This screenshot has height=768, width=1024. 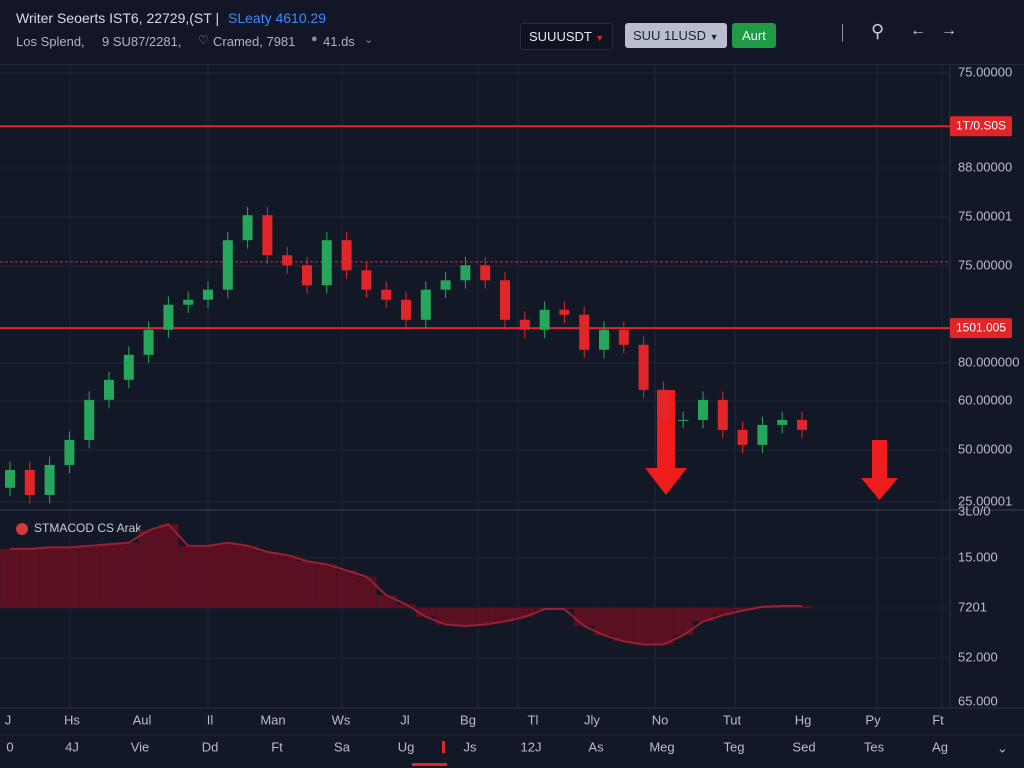 I want to click on back-icon: ←, so click(x=918, y=30).